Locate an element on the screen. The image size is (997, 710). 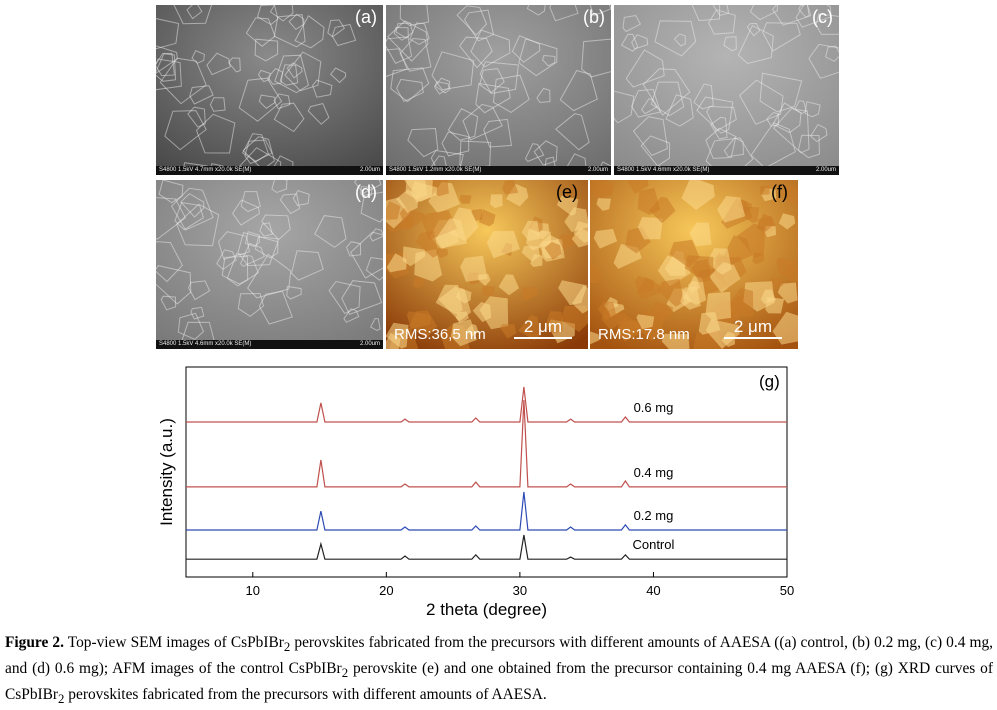
caption-text: Top-view SEM images of CsPbIBr is located at coordinates (173, 642).